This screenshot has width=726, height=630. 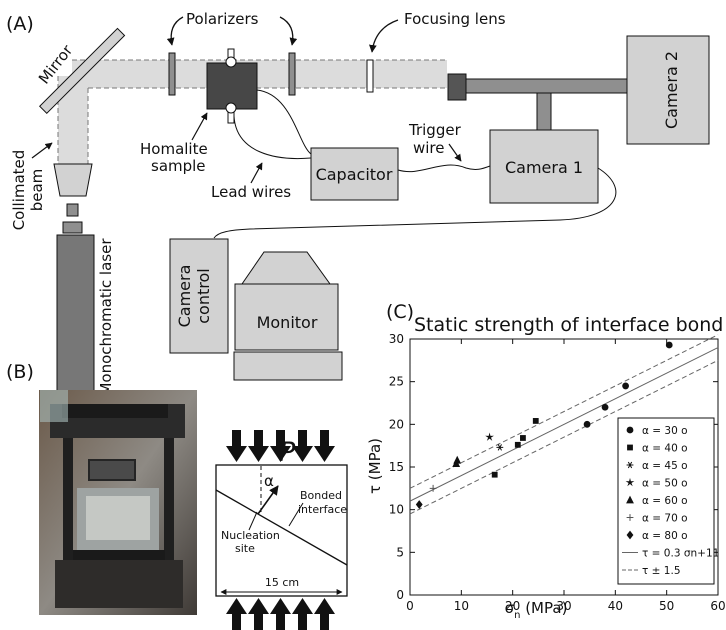 I want to click on top-load-arrows, so click(x=280, y=446).